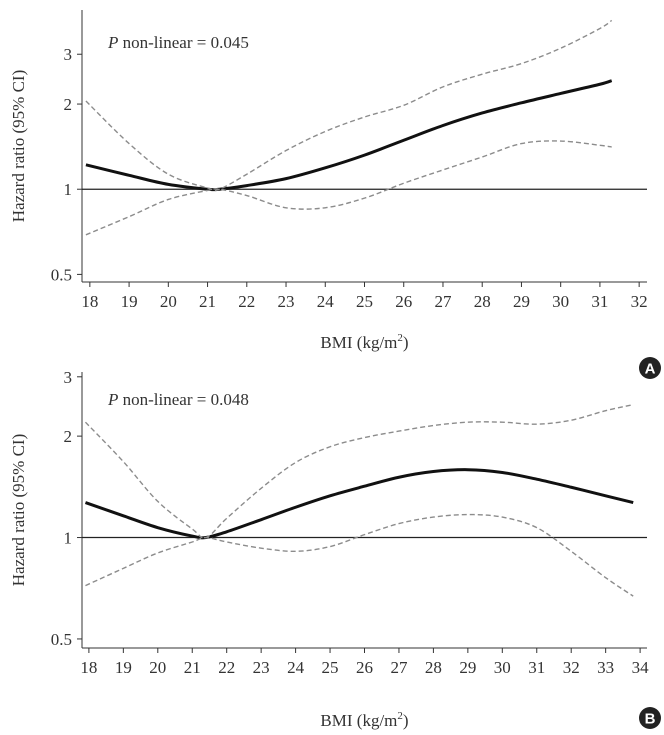 This screenshot has height=735, width=664. I want to click on panel-badge-label: A, so click(650, 369).